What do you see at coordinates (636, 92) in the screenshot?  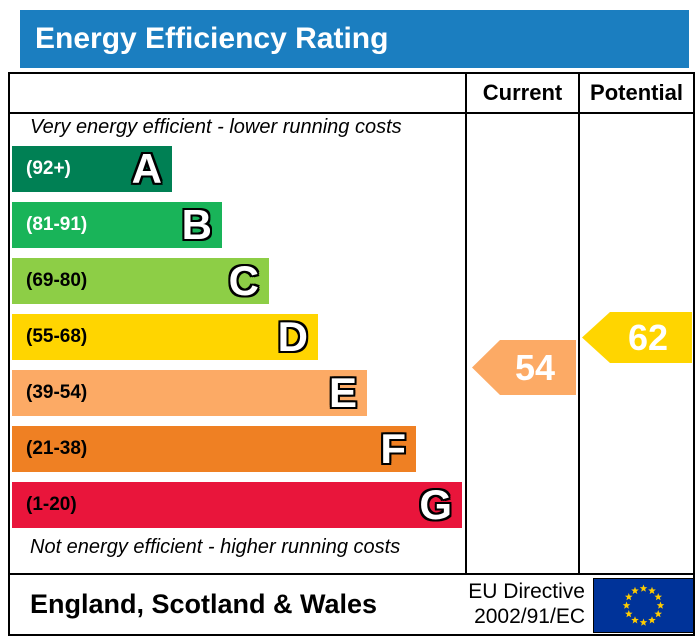 I see `column-header-potential: Potential` at bounding box center [636, 92].